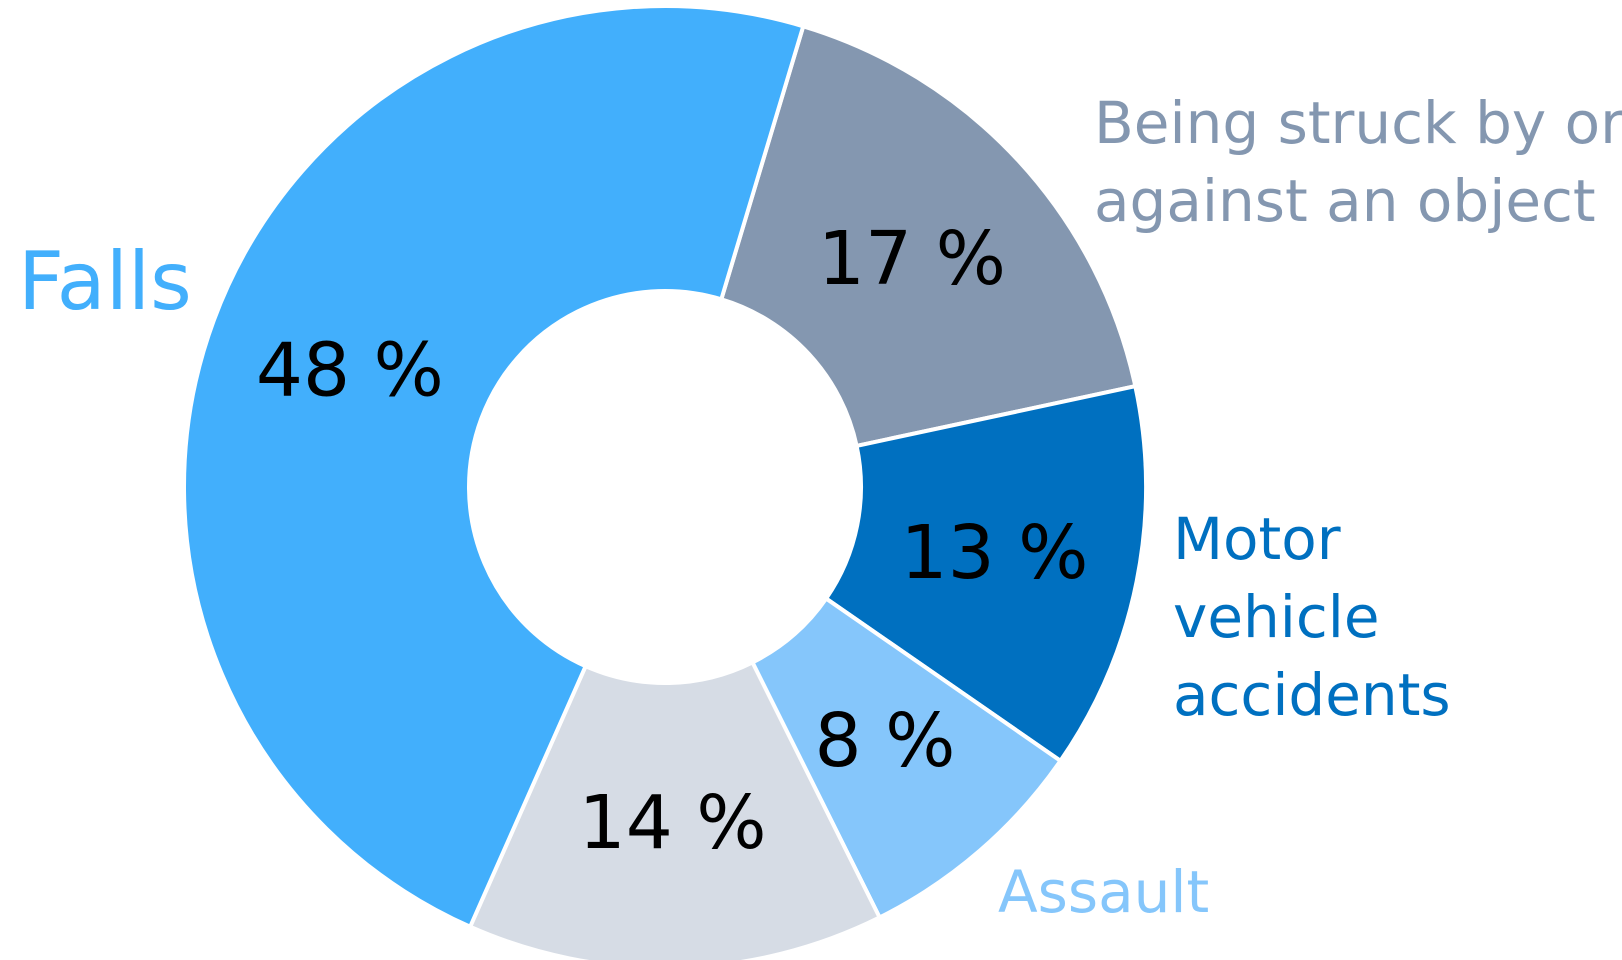 The image size is (1622, 960). Describe the element at coordinates (994, 553) in the screenshot. I see `value-label: 13 %` at that location.